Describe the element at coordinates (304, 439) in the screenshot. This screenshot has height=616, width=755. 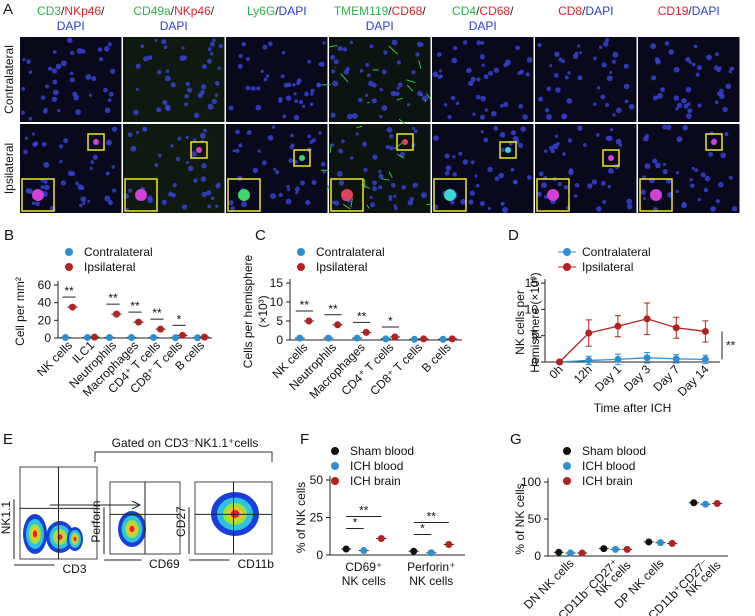
I see `panel-letter: F` at that location.